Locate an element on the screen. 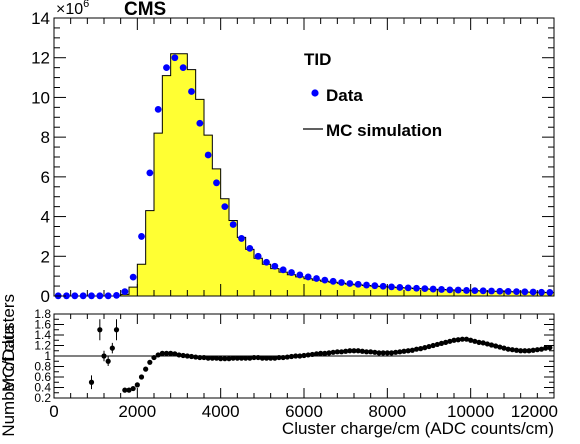 This screenshot has height=444, width=580. ratio-y-tick-label: 0.8 is located at coordinates (42, 367).